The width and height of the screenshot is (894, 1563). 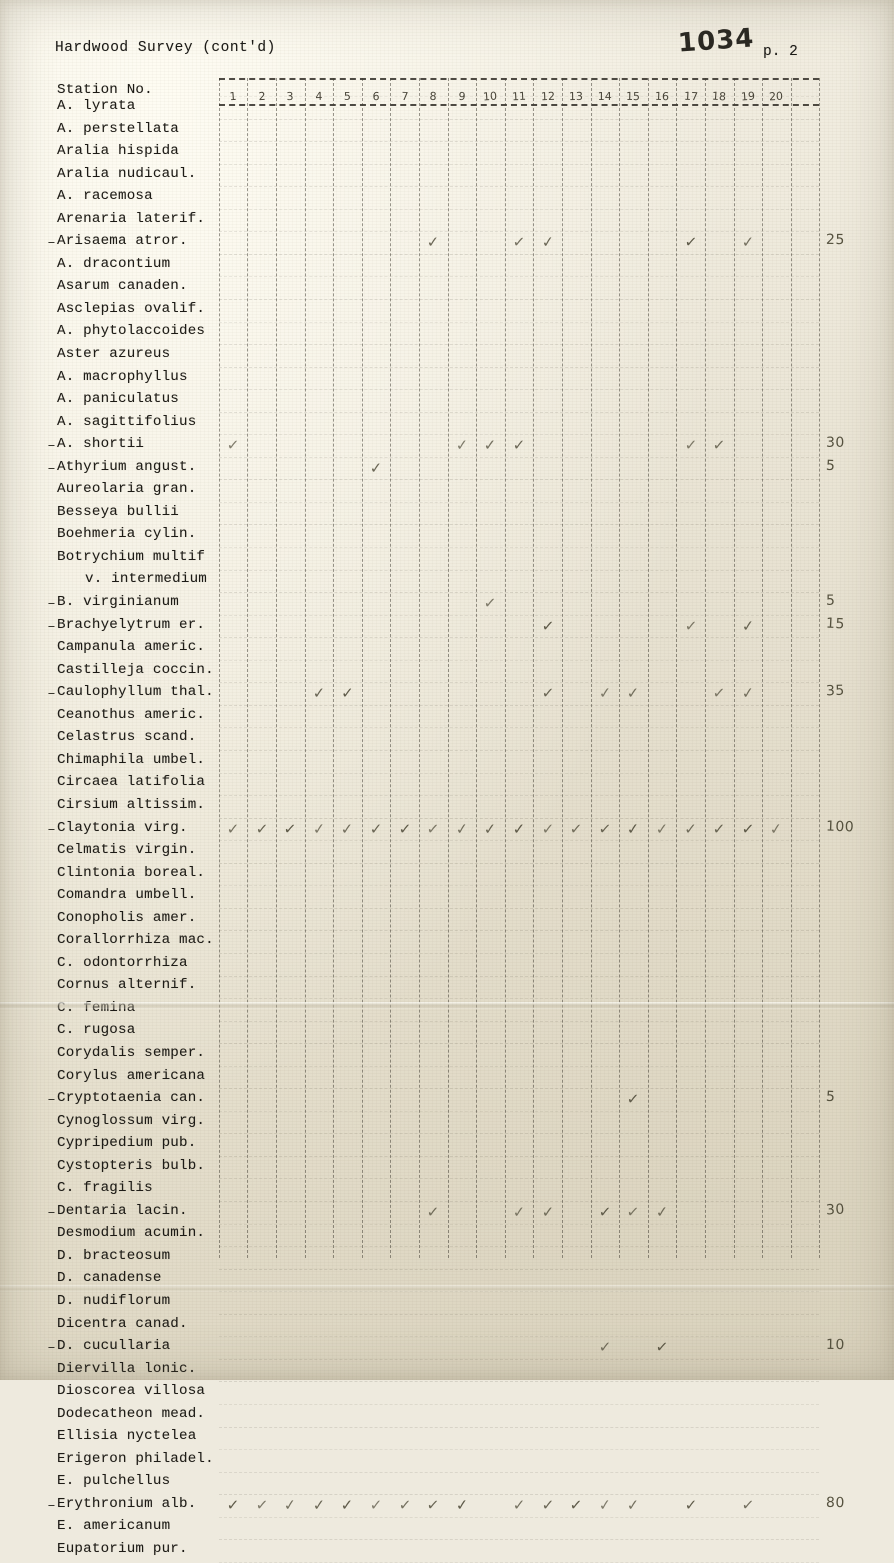 I want to click on presence-check-station-3: ✓, so click(x=290, y=1505).